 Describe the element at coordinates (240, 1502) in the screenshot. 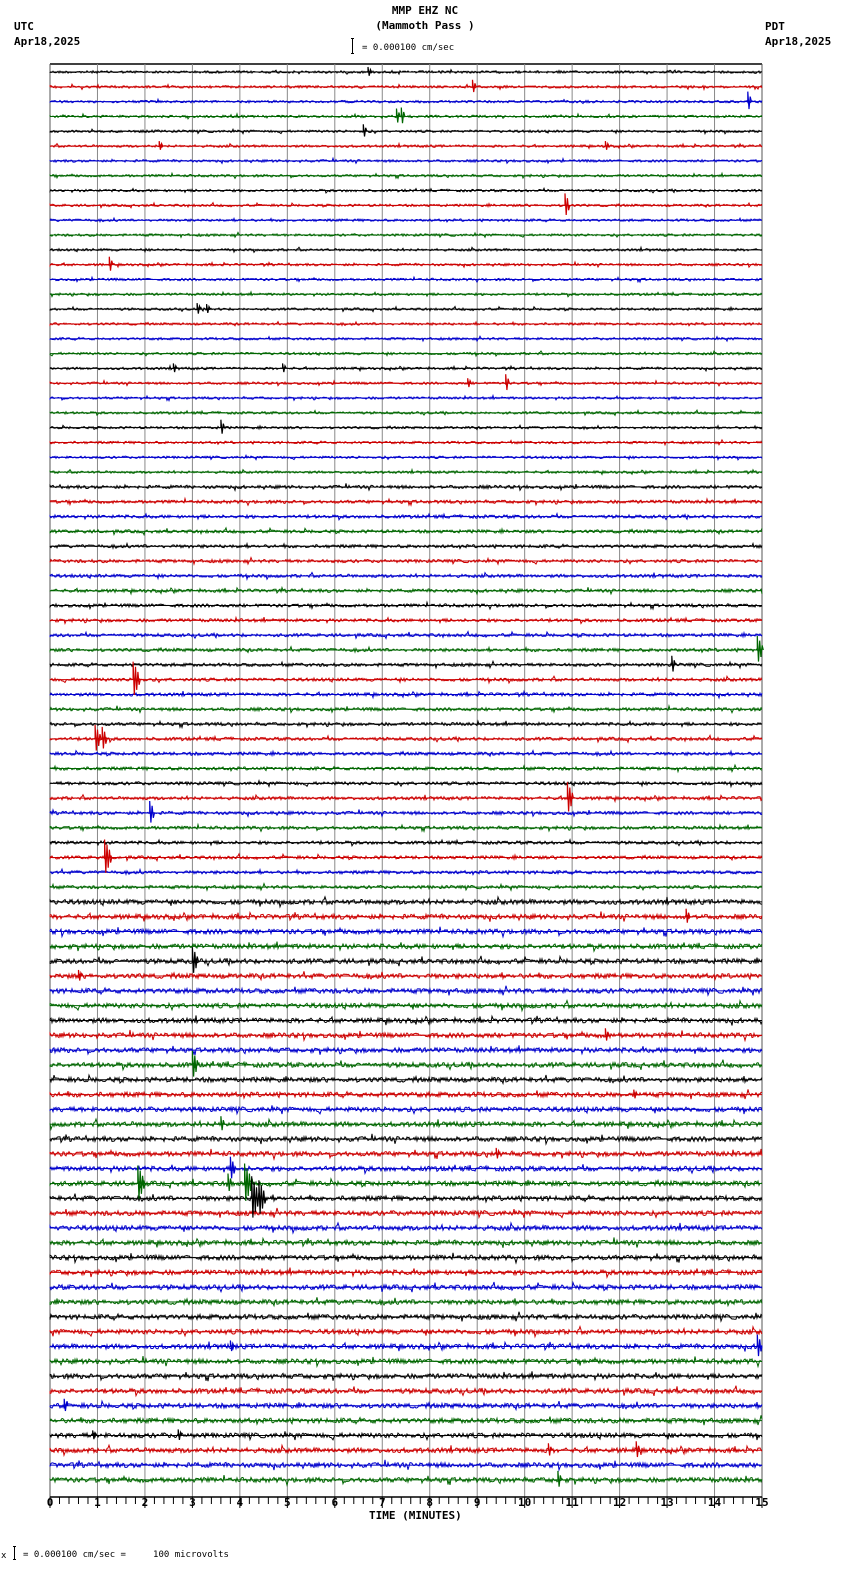

I see `x-tick-label: 4` at that location.